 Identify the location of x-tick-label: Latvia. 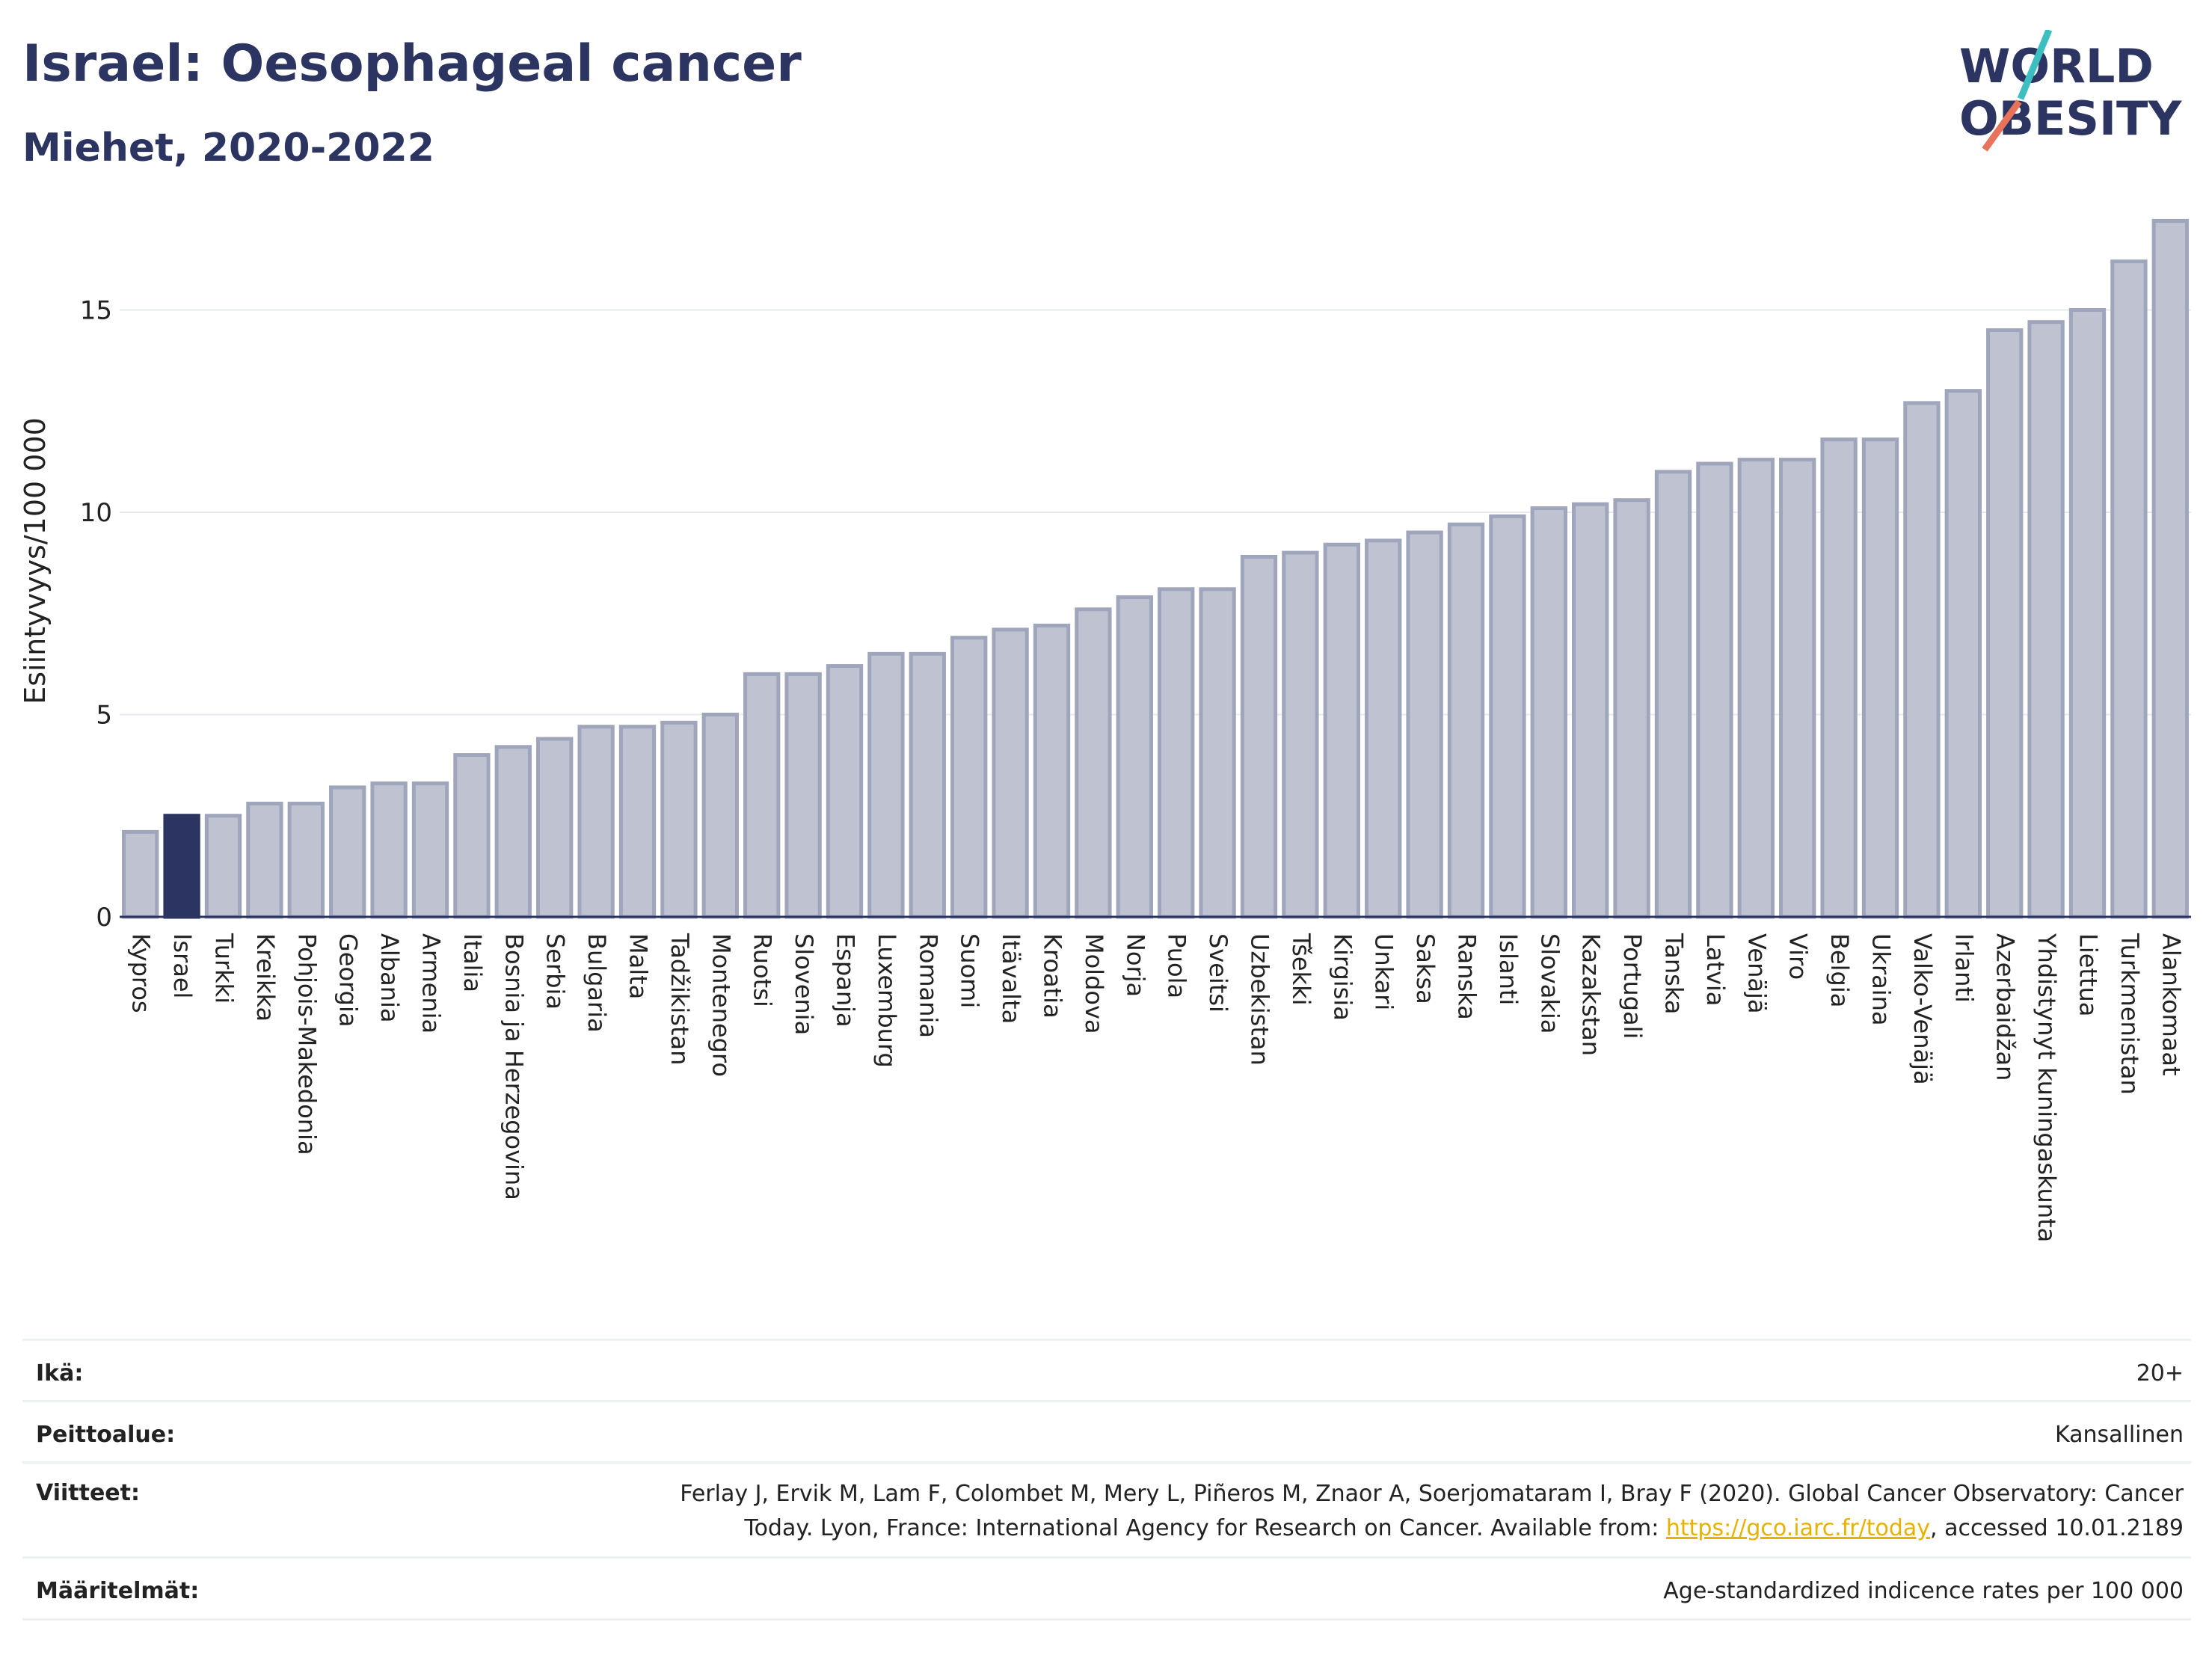
(1715, 969).